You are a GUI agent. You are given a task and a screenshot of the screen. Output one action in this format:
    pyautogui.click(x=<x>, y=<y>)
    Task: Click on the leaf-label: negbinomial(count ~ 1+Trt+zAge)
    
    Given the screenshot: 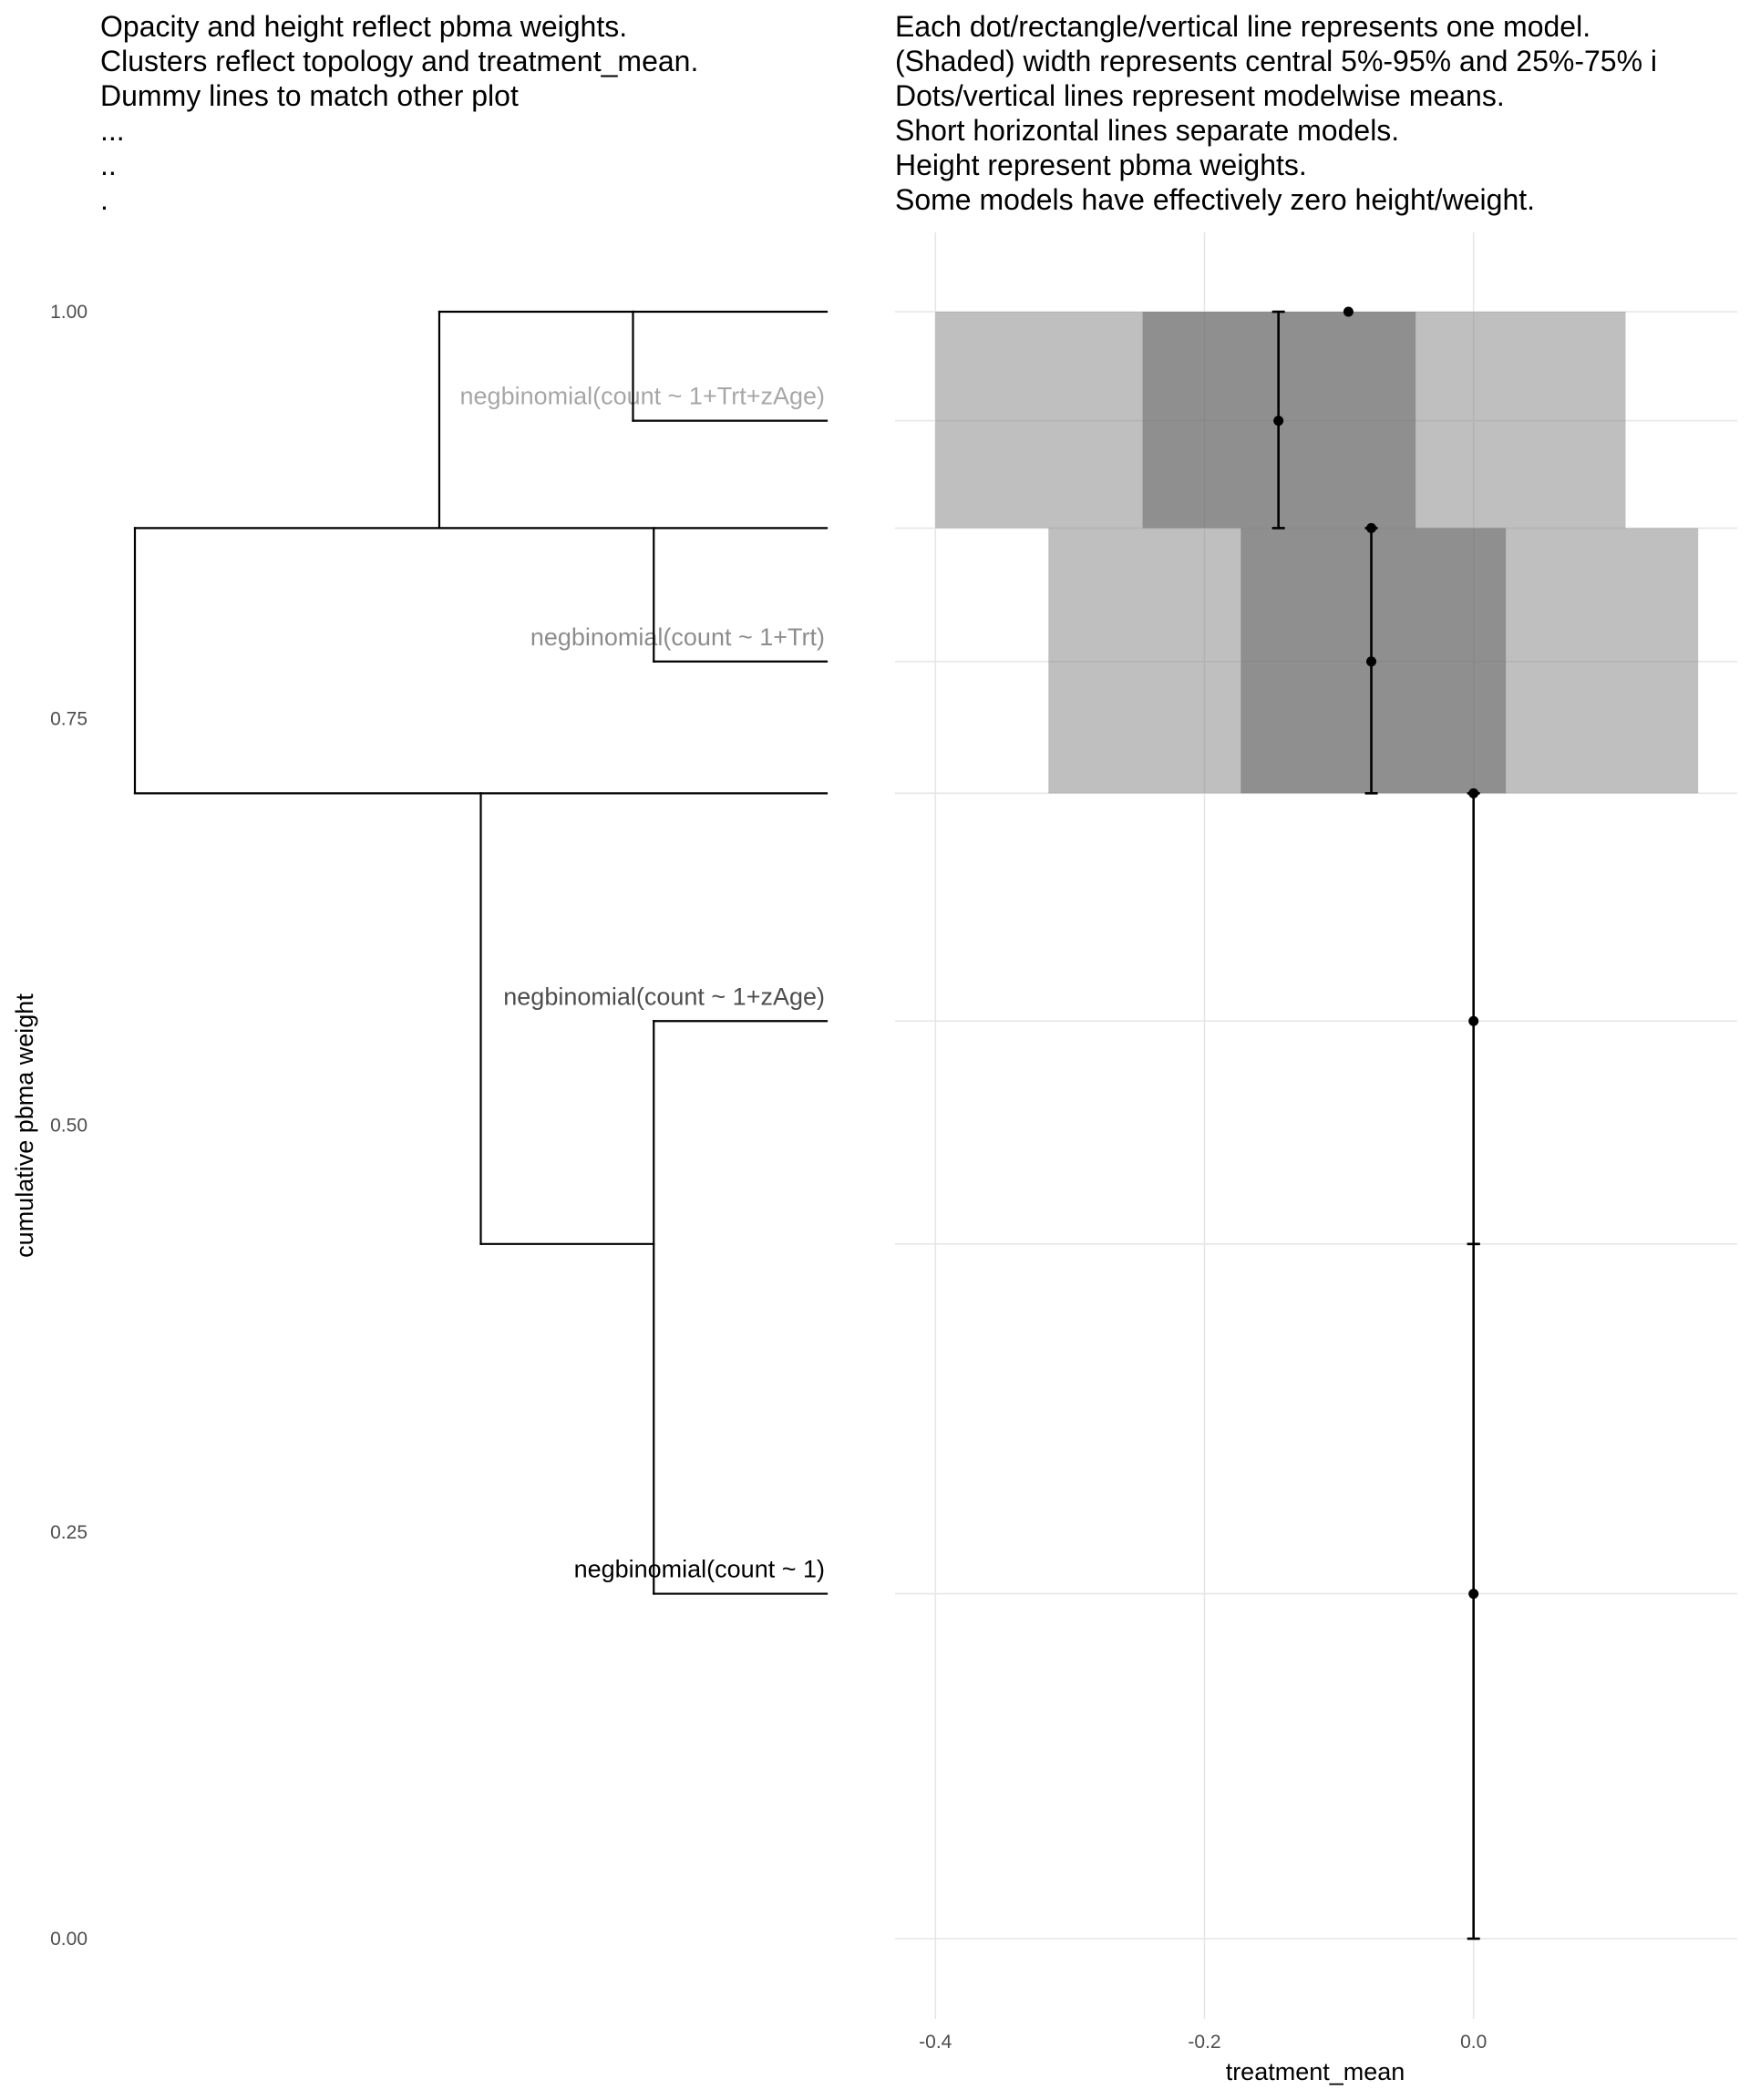 What is the action you would take?
    pyautogui.click(x=642, y=396)
    